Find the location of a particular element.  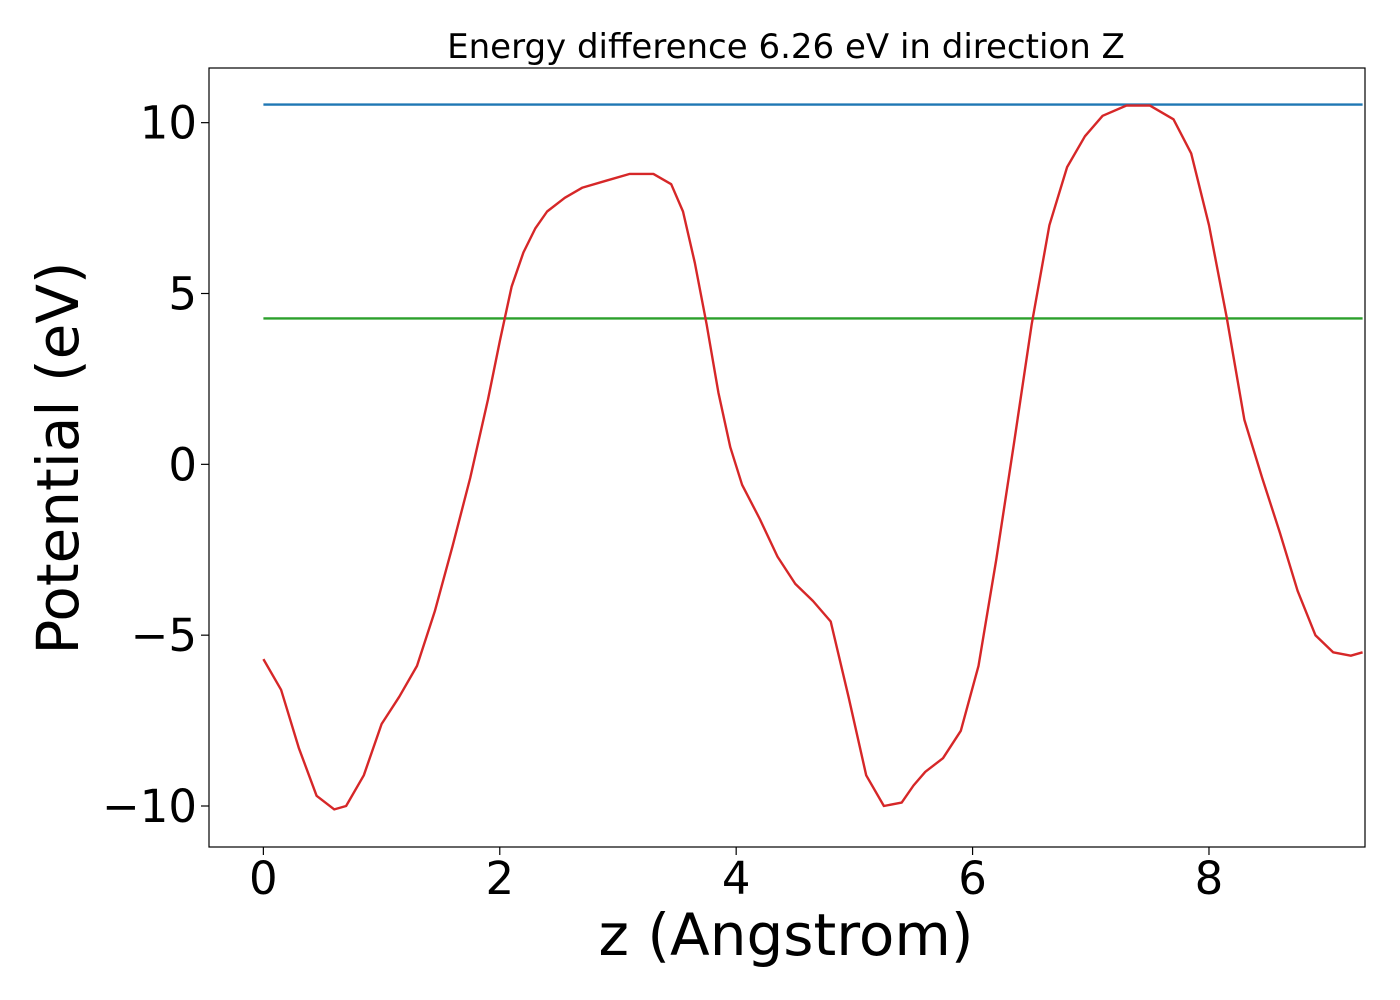

y-axis: −10 −5 0 5 10 is located at coordinates (155, 465).